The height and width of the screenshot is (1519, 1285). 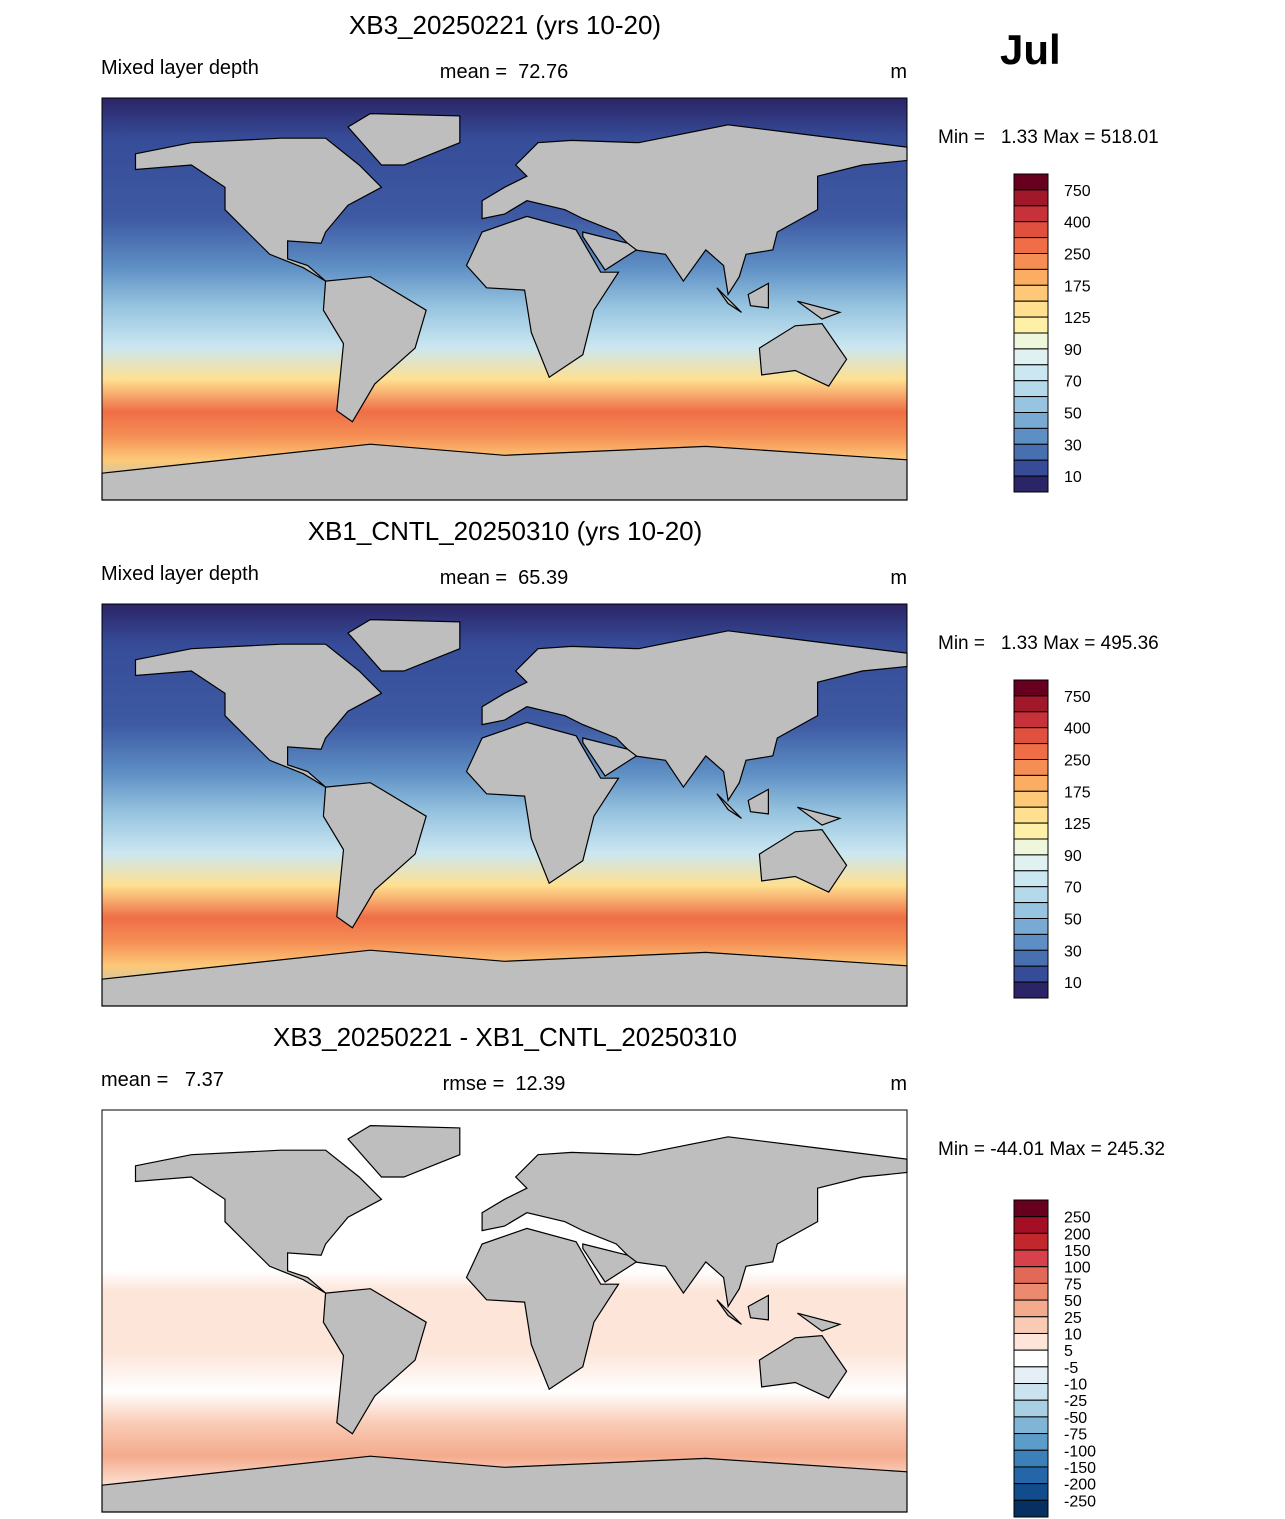 I want to click on range-label: Min = -44.01 Max = 245.32, so click(x=1051, y=1149).